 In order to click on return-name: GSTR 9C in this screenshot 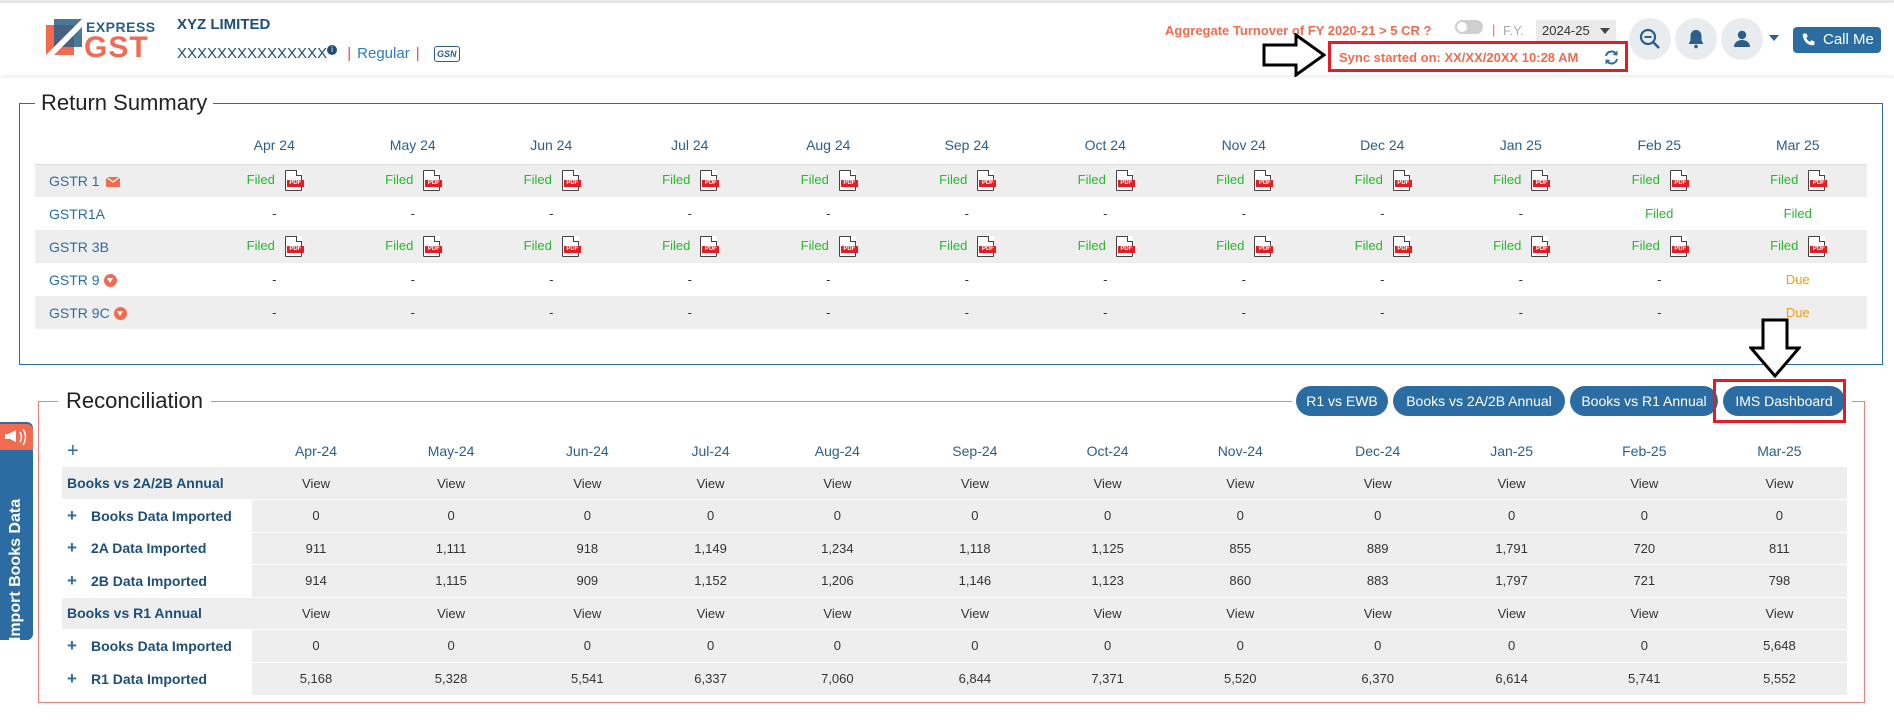, I will do `click(79, 312)`.